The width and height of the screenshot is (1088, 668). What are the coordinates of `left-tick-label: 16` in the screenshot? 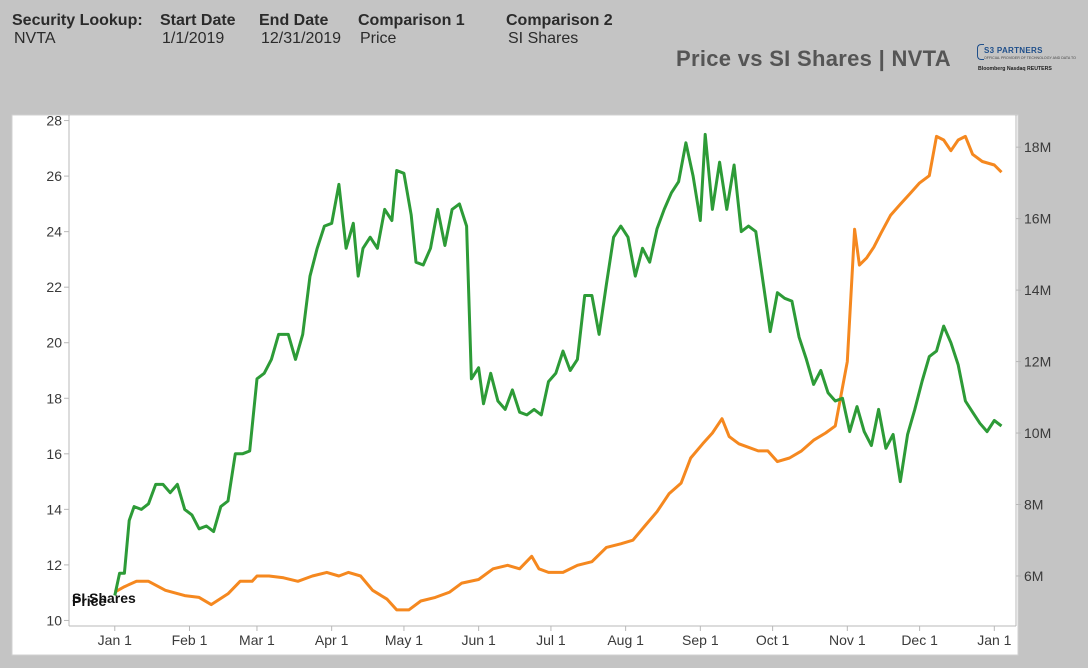 It's located at (54, 454).